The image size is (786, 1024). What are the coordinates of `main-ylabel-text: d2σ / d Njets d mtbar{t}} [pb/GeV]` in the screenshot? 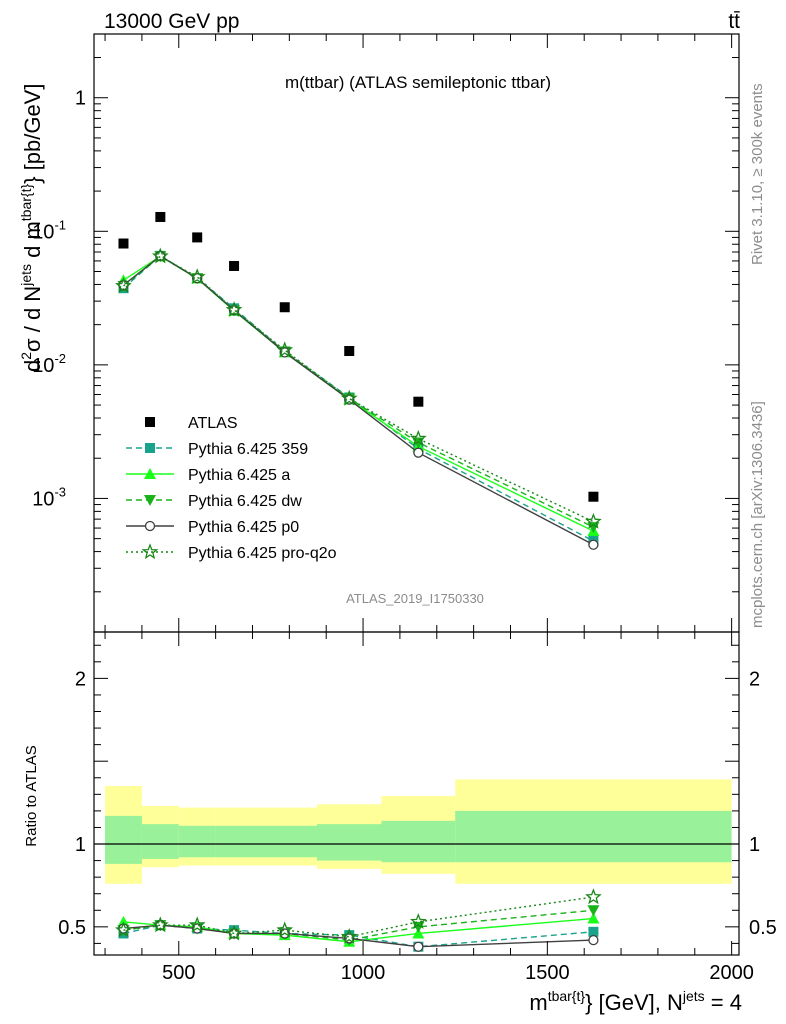 It's located at (31, 228).